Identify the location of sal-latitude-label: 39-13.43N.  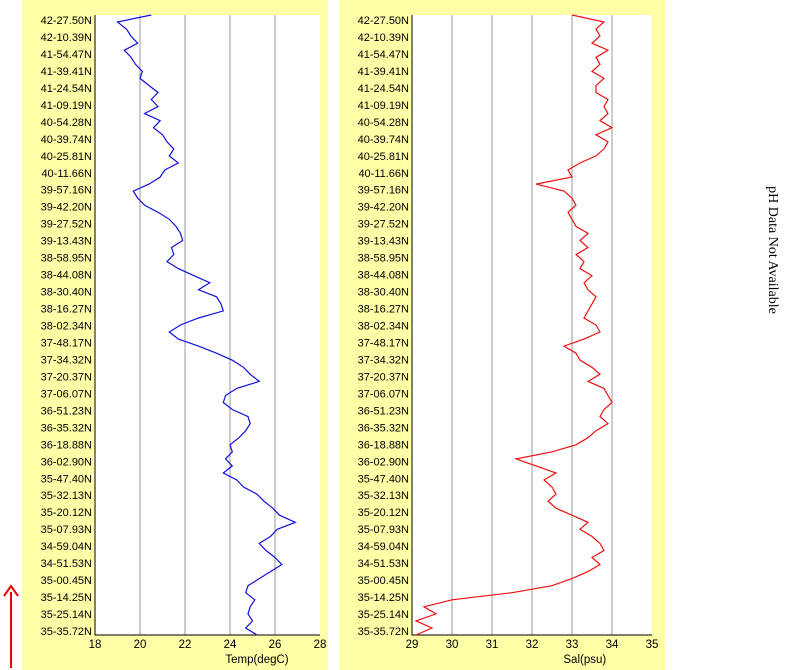
(383, 242).